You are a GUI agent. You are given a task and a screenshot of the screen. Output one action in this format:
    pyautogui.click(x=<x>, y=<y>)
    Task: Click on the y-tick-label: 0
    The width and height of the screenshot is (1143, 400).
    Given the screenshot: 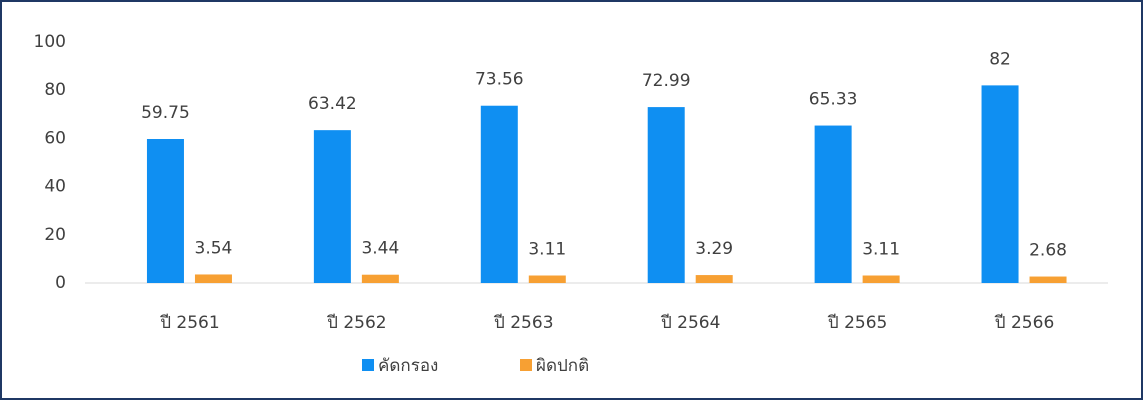 What is the action you would take?
    pyautogui.click(x=60, y=283)
    